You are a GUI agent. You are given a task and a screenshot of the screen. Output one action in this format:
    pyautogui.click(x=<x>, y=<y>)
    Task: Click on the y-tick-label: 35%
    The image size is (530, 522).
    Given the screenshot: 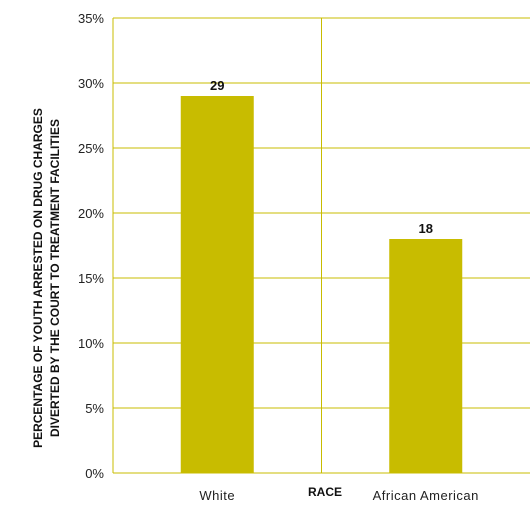 What is the action you would take?
    pyautogui.click(x=91, y=18)
    